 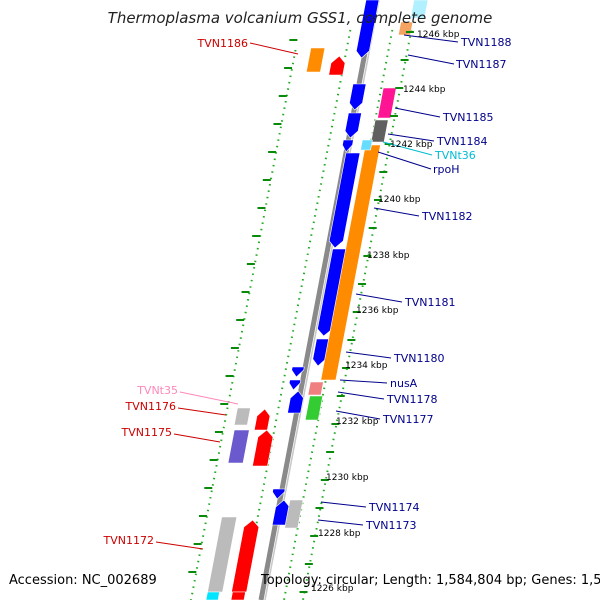 I want to click on feature-label: TVN1172, so click(x=128, y=540).